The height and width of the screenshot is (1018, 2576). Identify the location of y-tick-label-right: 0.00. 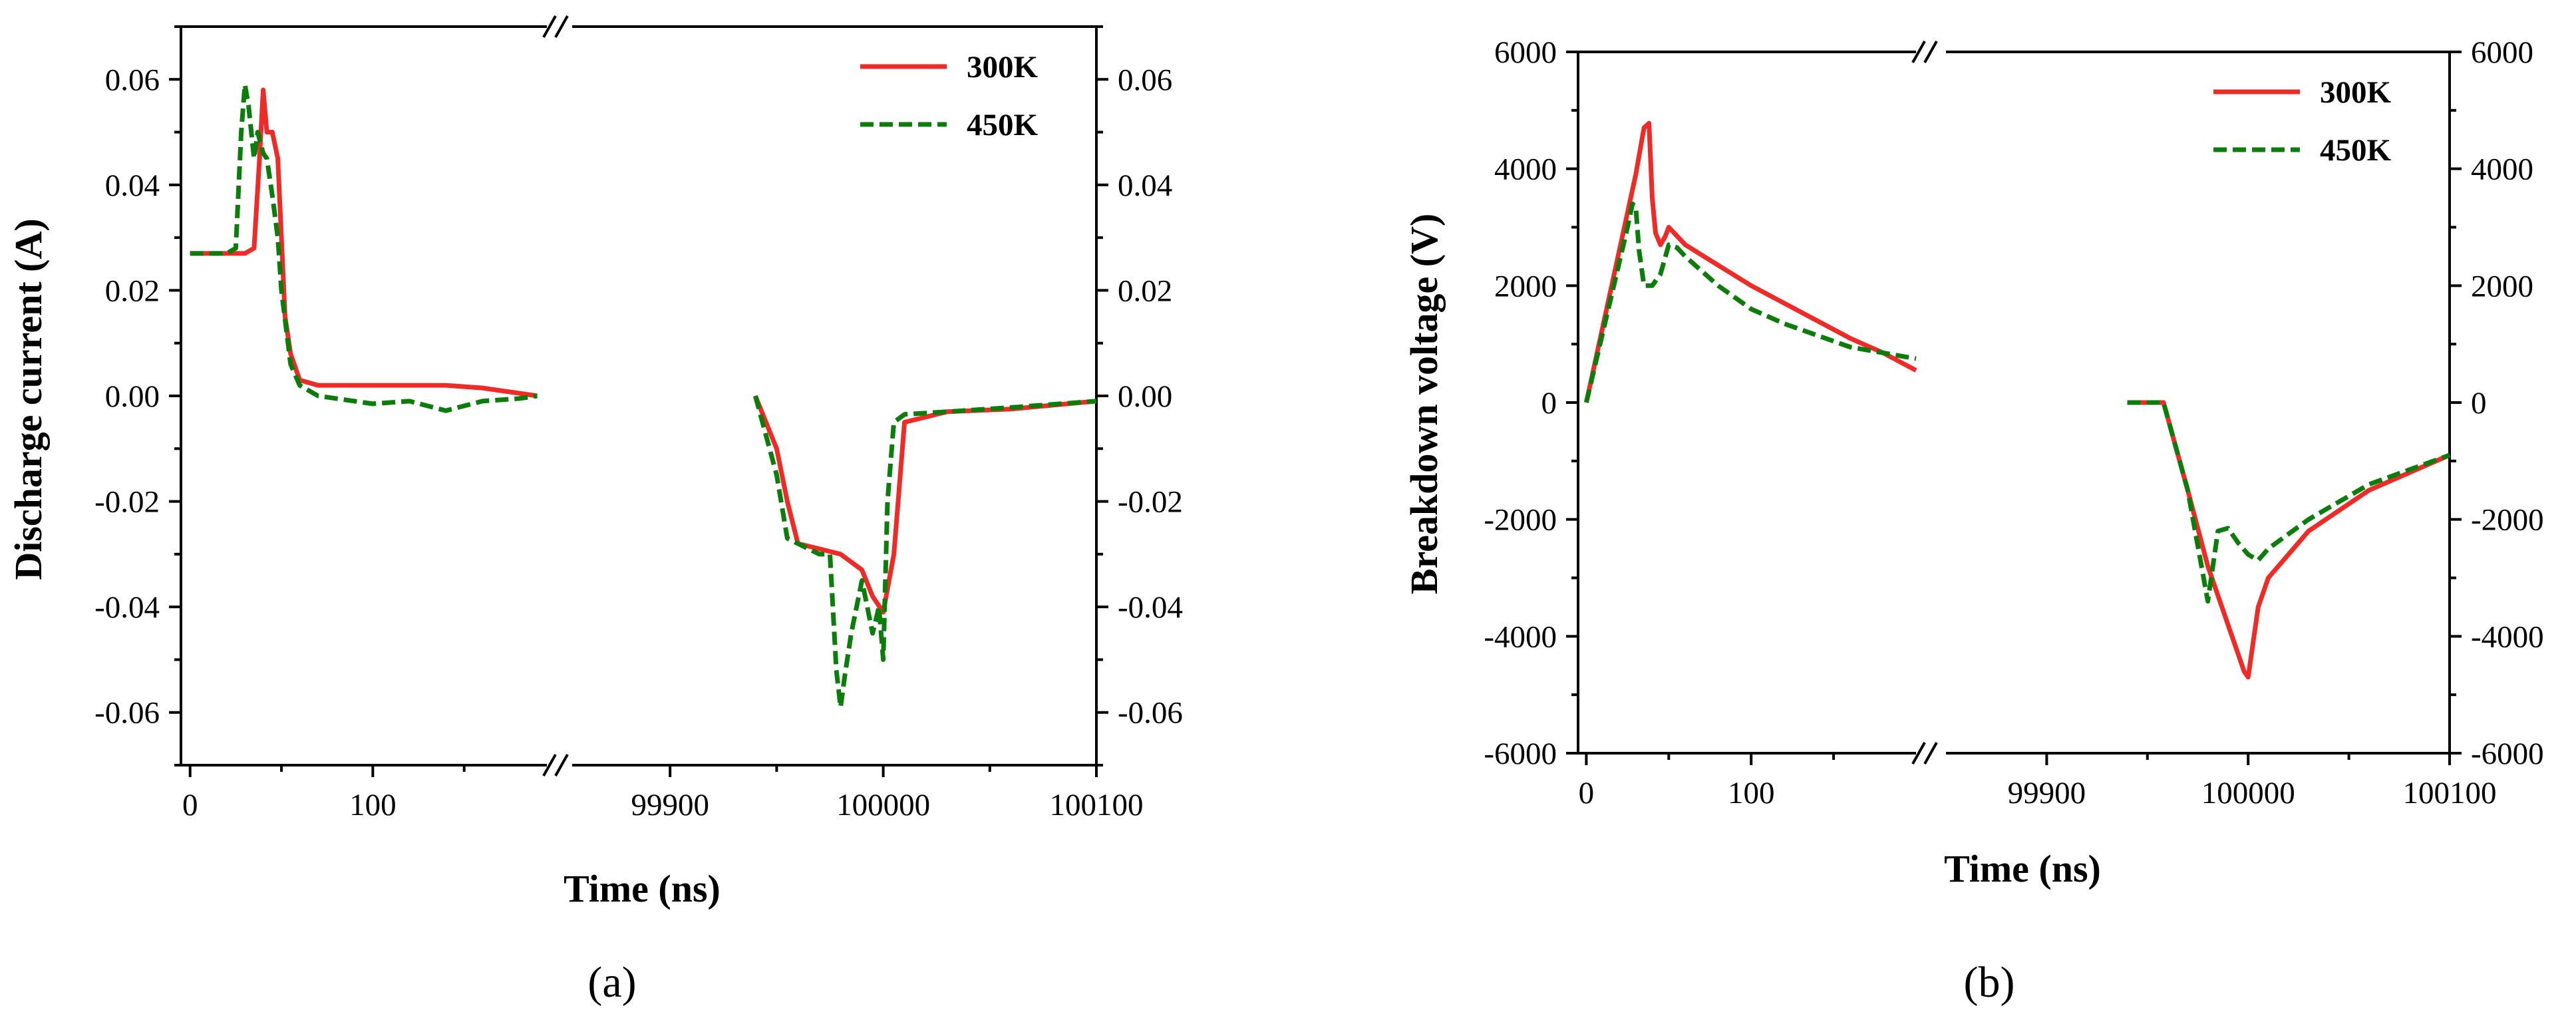
(1145, 396).